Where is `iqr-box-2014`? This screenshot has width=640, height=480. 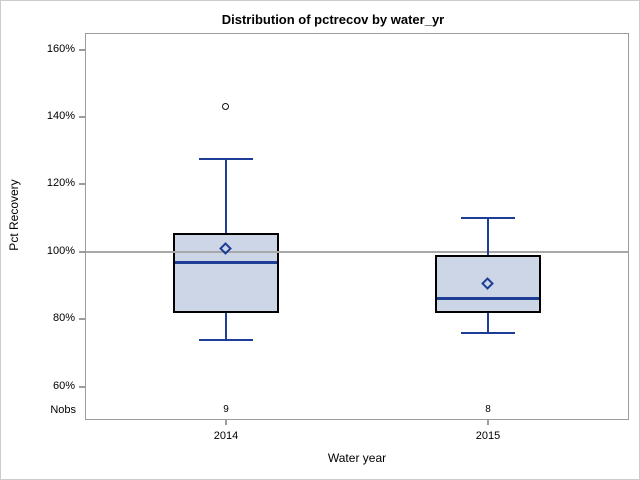
iqr-box-2014 is located at coordinates (226, 273).